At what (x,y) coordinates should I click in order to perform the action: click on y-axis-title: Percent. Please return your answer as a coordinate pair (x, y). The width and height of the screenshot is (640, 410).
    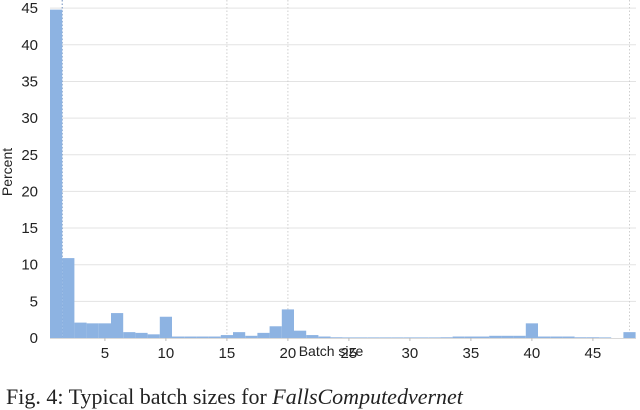
    Looking at the image, I should click on (7, 172).